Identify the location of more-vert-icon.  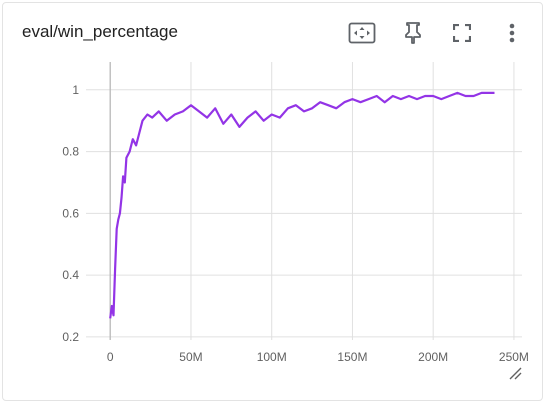
(512, 33).